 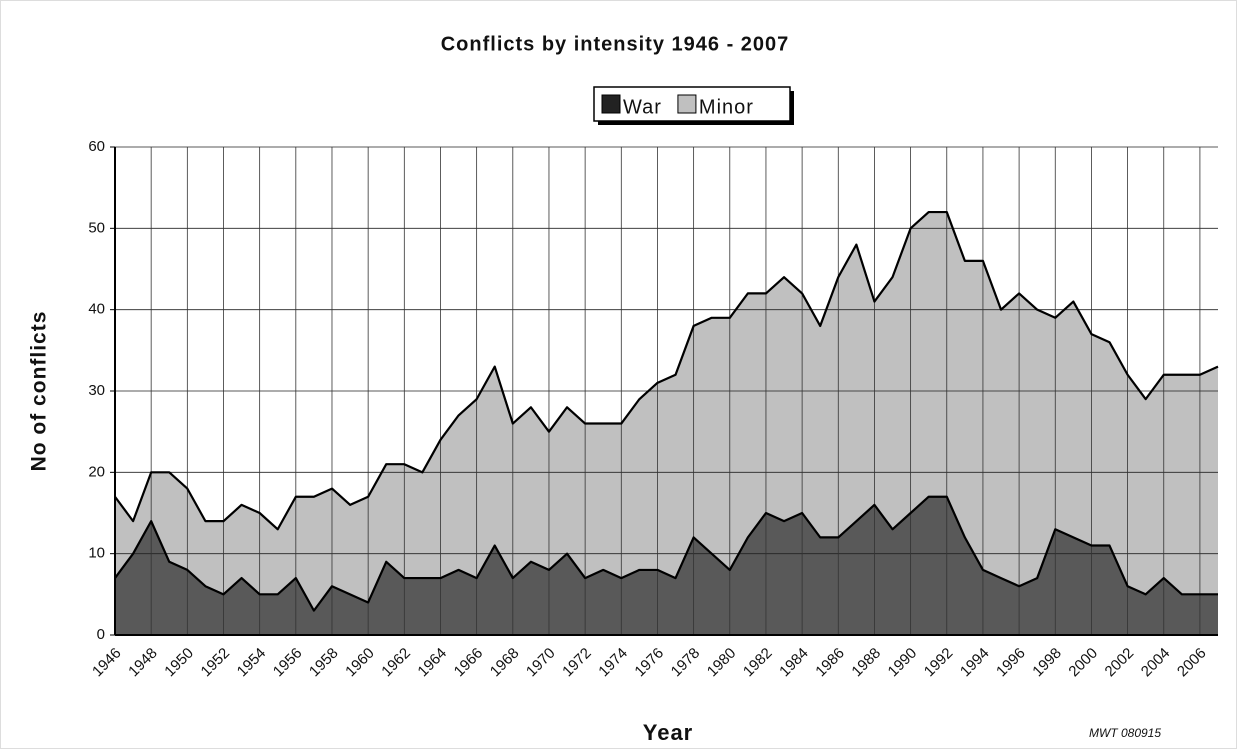 What do you see at coordinates (96, 553) in the screenshot?
I see `y-tick-label: 10` at bounding box center [96, 553].